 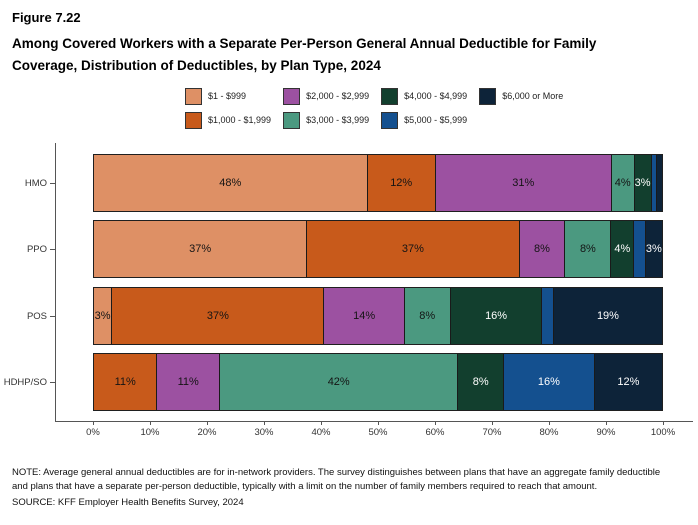 I want to click on legend-label: $1 - $999, so click(x=227, y=96).